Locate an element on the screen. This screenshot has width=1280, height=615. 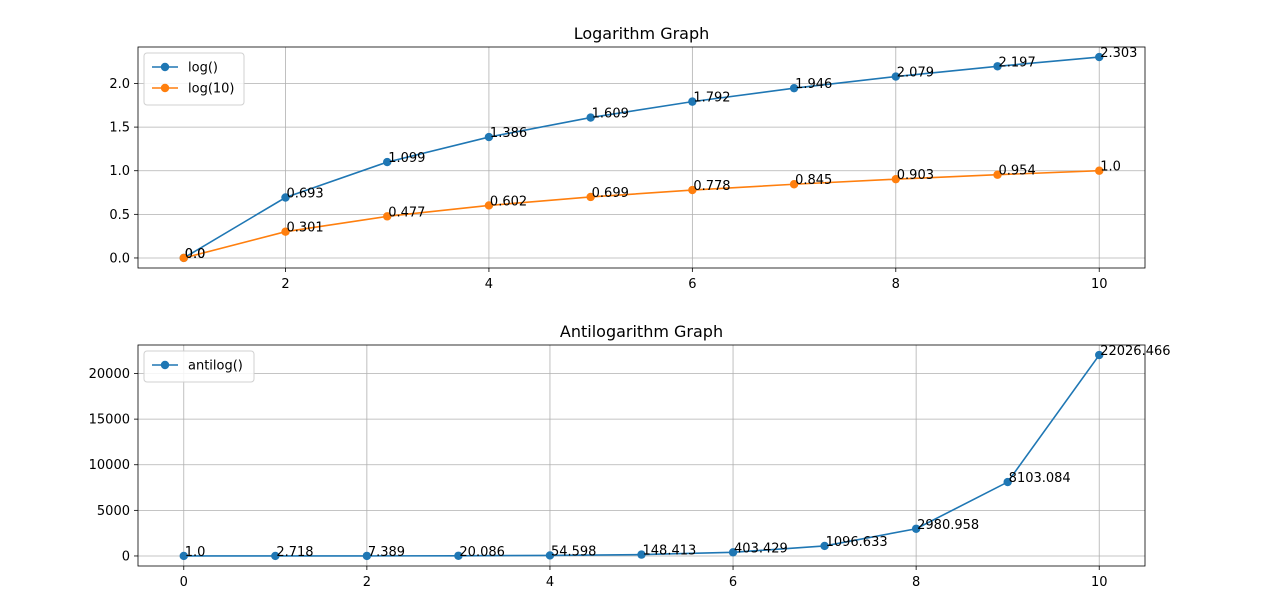
data-label: 0.301 is located at coordinates (304, 228).